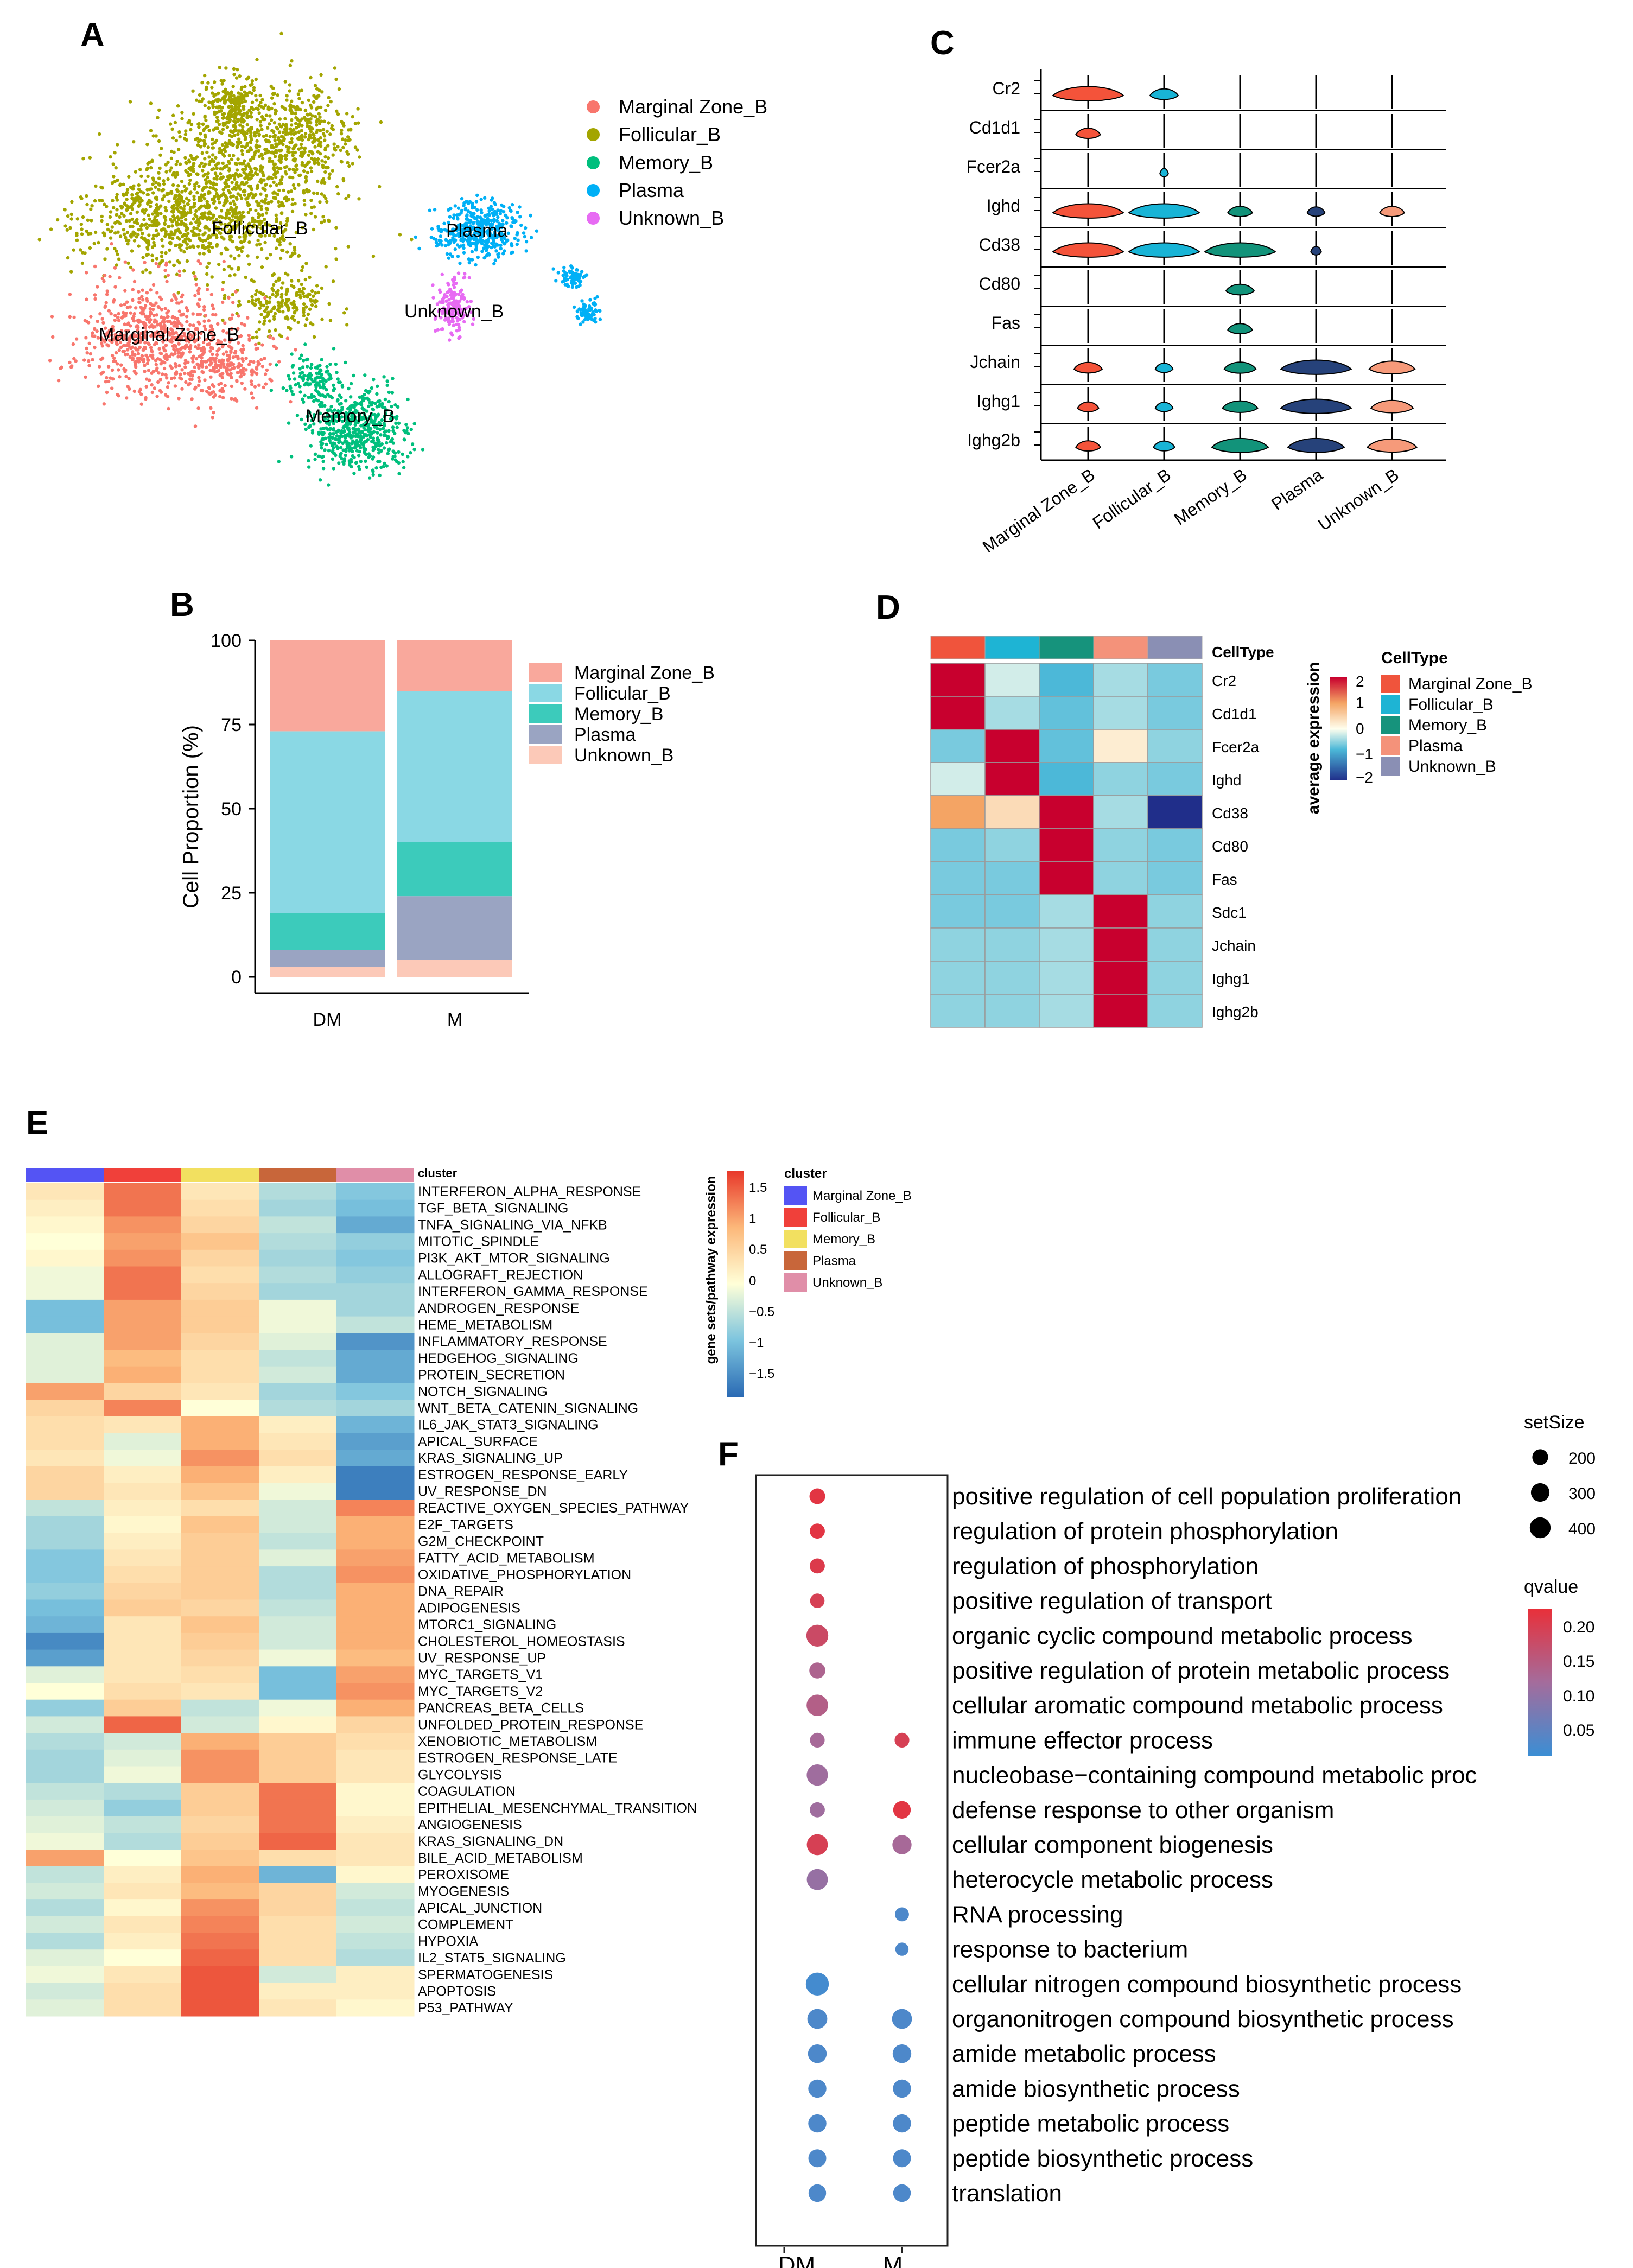 This screenshot has height=2268, width=1633. Describe the element at coordinates (670, 134) in the screenshot. I see `legend-label-follicular: Follicular_B` at that location.